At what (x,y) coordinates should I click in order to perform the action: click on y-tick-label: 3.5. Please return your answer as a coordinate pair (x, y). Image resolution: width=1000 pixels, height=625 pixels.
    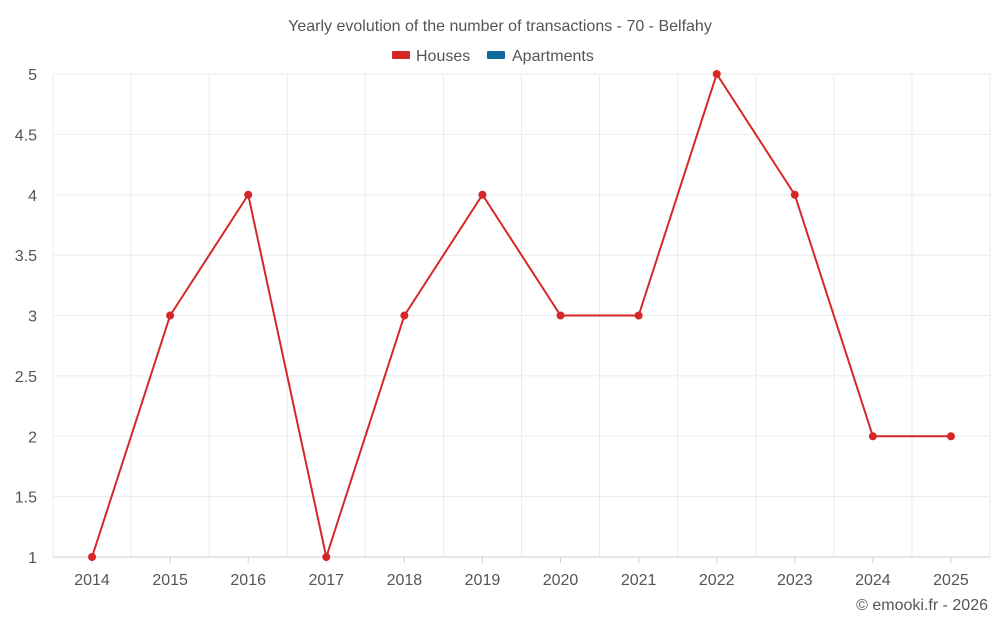
    Looking at the image, I should click on (26, 256).